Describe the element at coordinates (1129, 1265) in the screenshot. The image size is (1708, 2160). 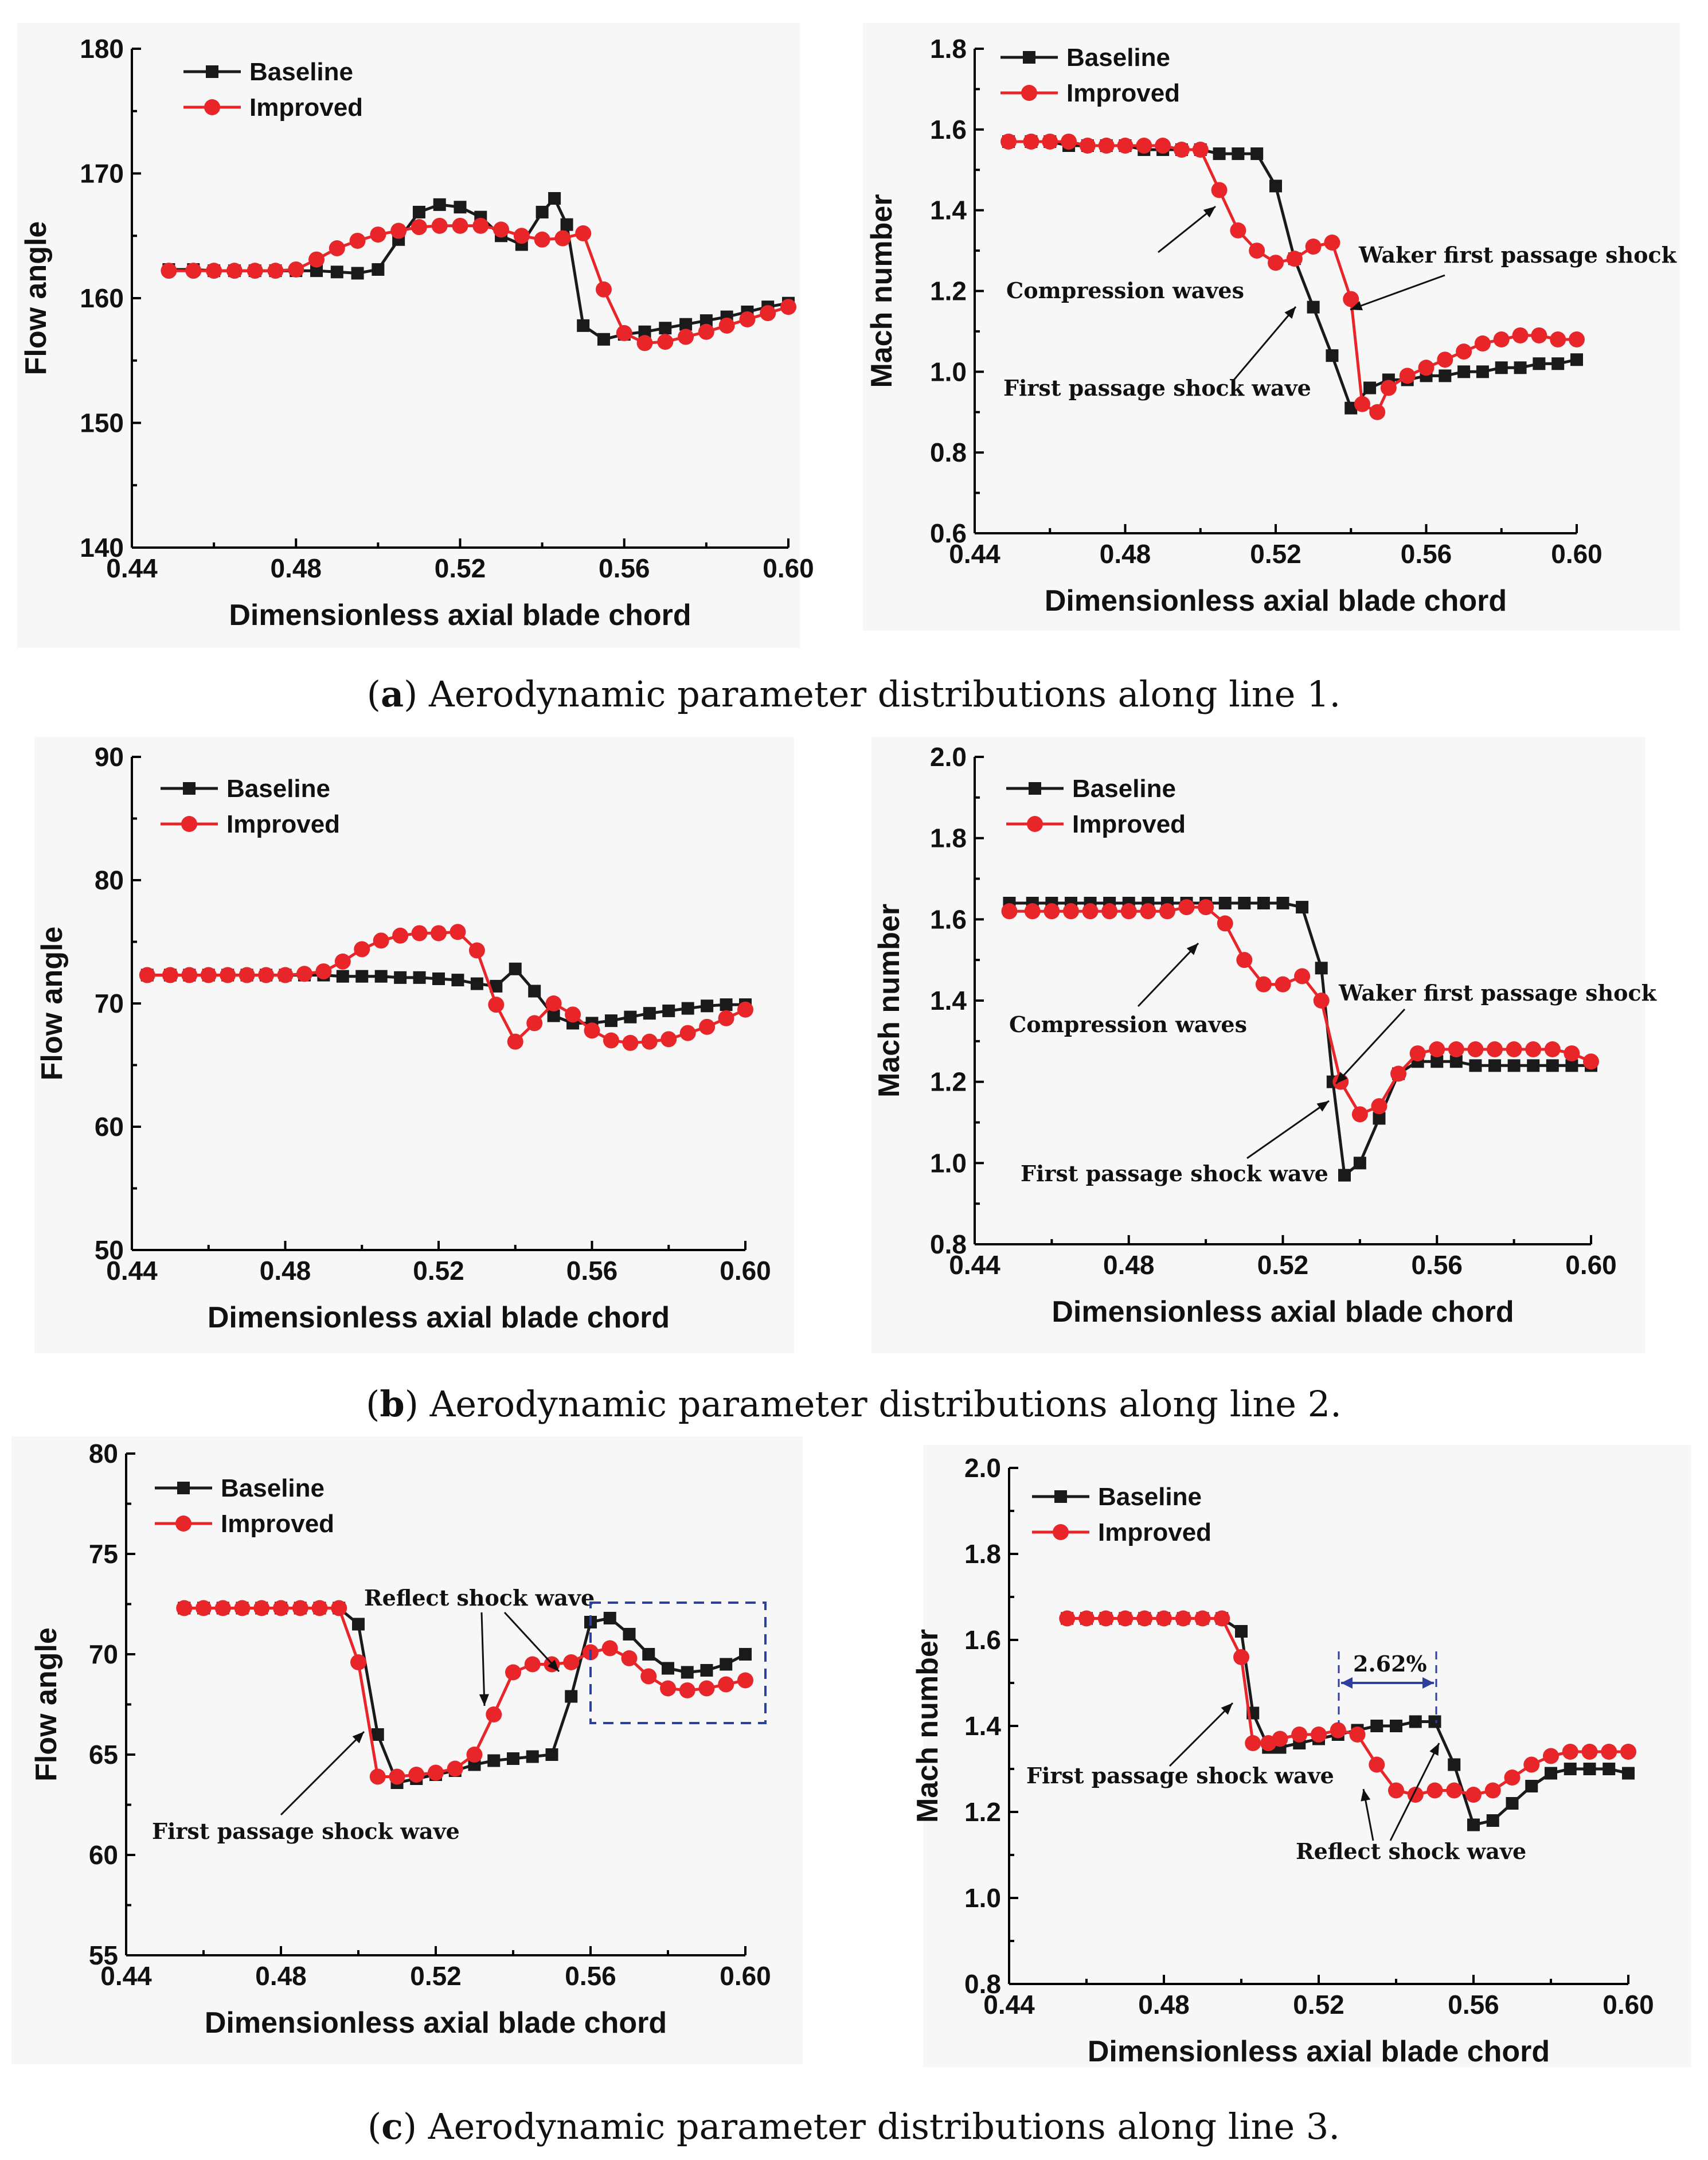
I see `x-tick-label: 0.48` at that location.